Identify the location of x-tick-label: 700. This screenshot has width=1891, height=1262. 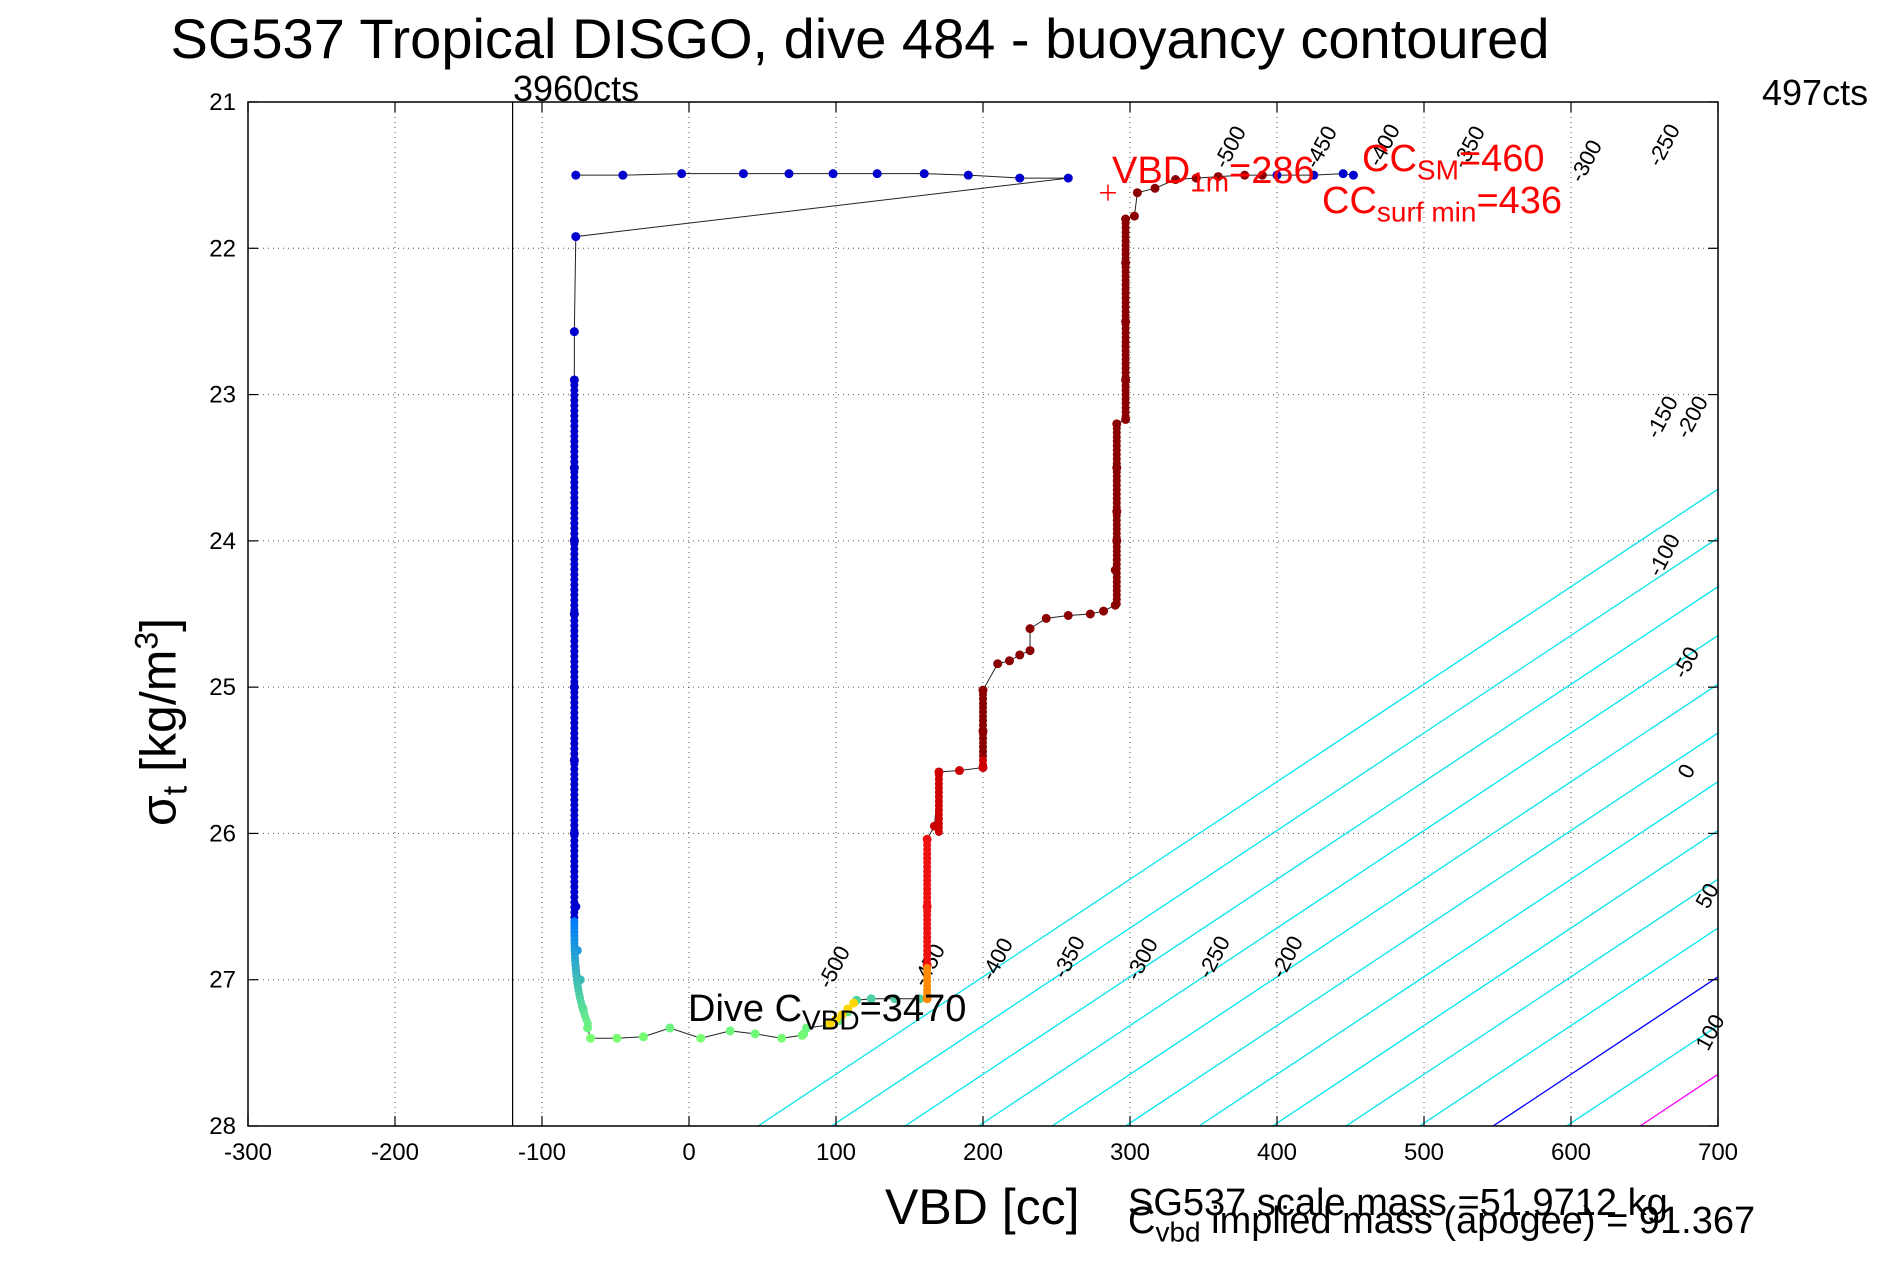
(1718, 1152).